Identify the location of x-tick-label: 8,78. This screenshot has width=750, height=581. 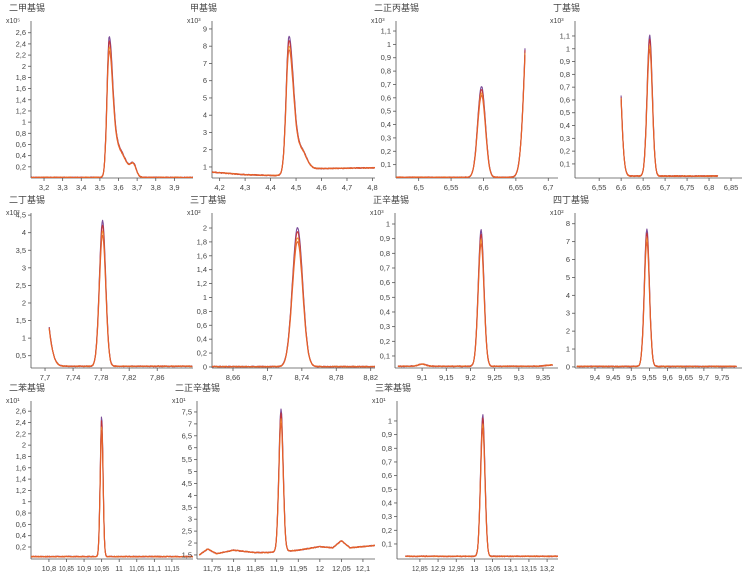
(336, 377).